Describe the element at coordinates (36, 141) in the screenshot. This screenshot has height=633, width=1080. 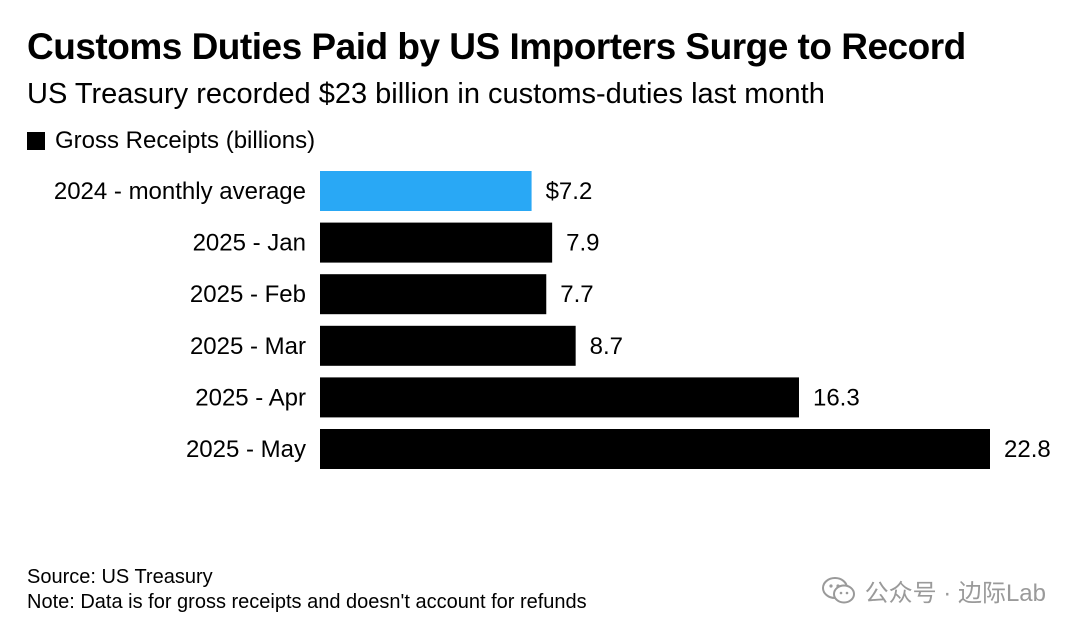
I see `legend-swatch` at that location.